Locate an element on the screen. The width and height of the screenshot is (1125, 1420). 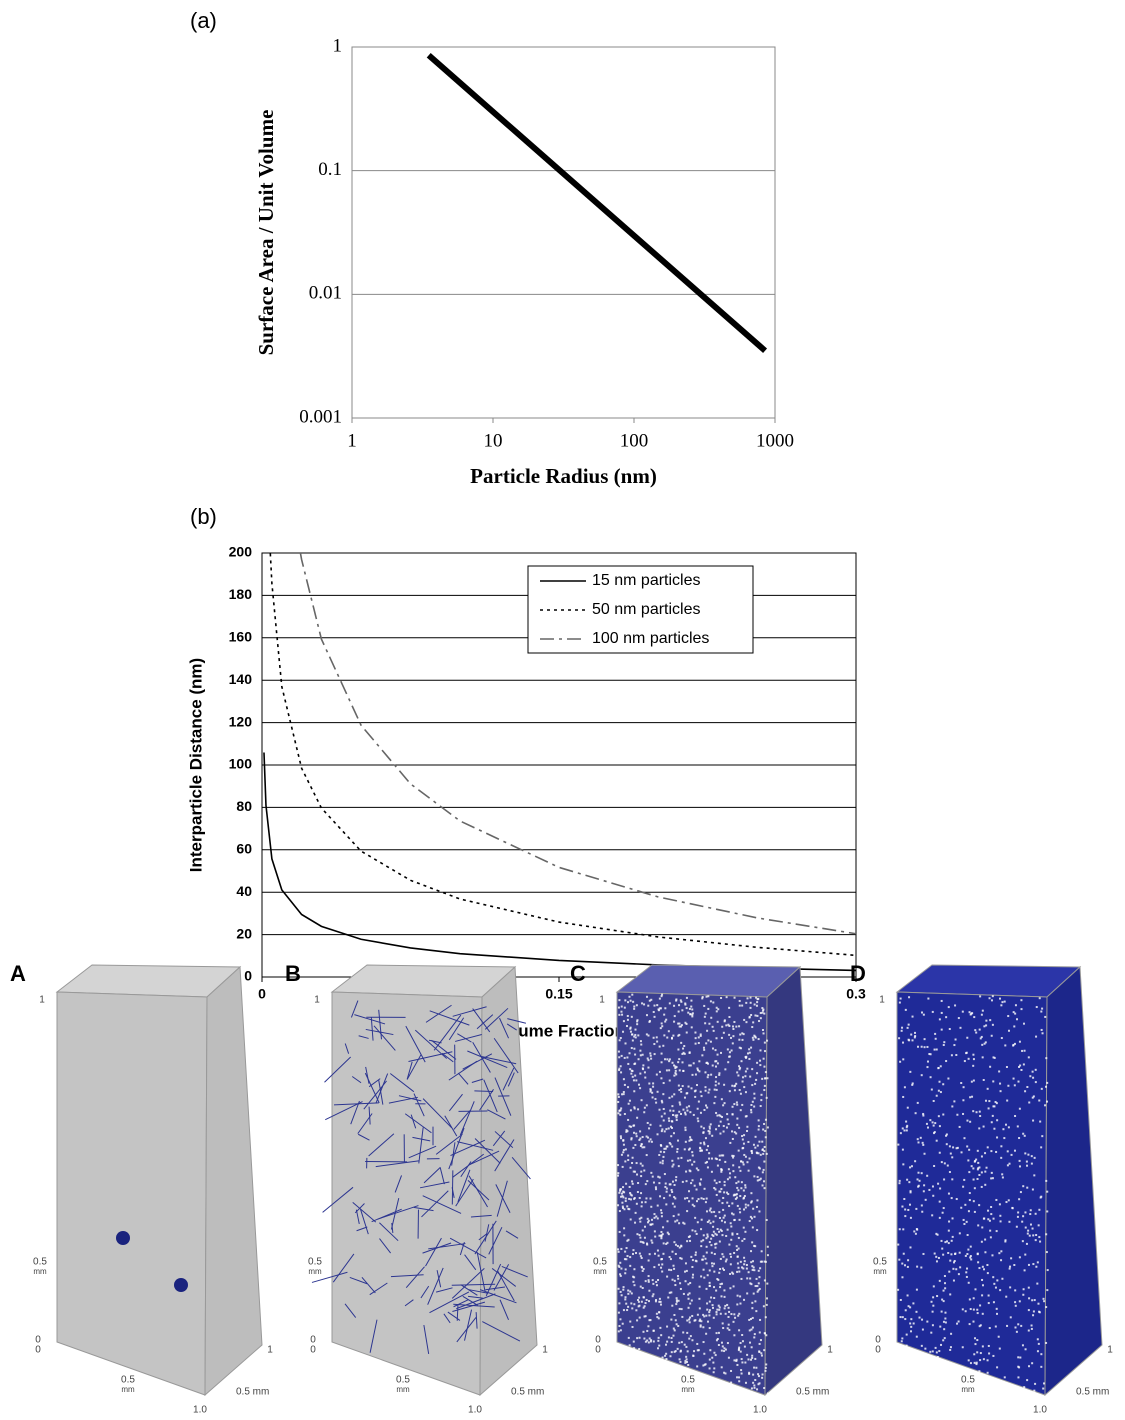
axis-label: mm is located at coordinates (688, 1389).